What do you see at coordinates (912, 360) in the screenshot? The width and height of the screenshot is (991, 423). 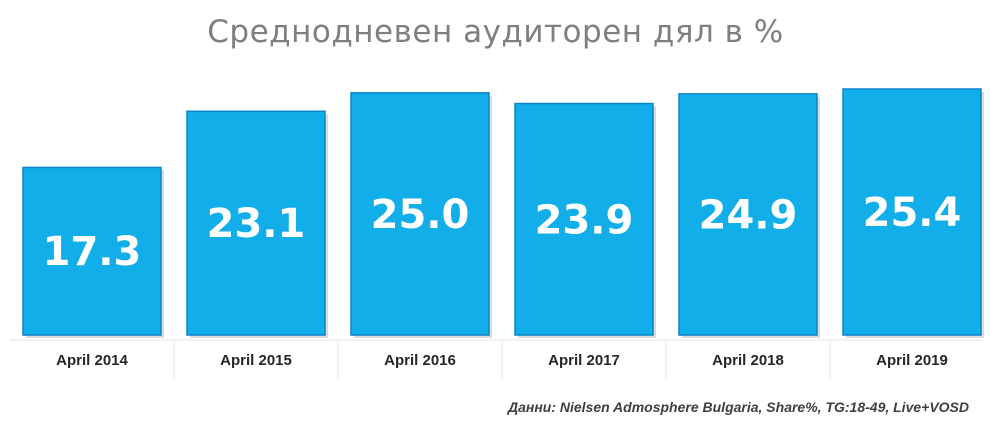 I see `x-tick-label: April 2019` at bounding box center [912, 360].